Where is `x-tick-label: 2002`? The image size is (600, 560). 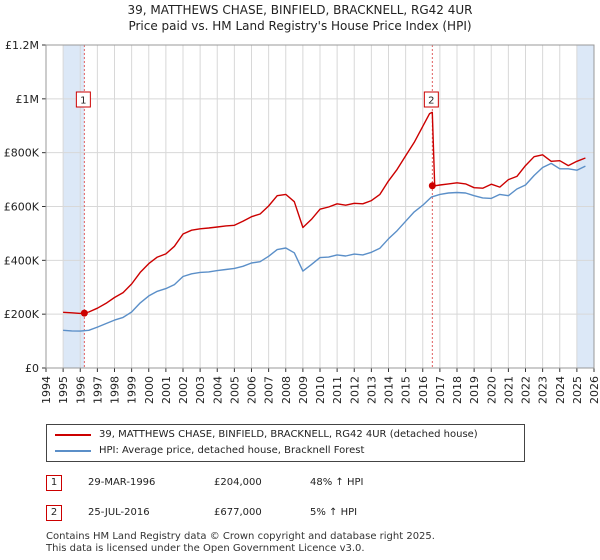
x-tick-label: 2002 is located at coordinates (183, 390).